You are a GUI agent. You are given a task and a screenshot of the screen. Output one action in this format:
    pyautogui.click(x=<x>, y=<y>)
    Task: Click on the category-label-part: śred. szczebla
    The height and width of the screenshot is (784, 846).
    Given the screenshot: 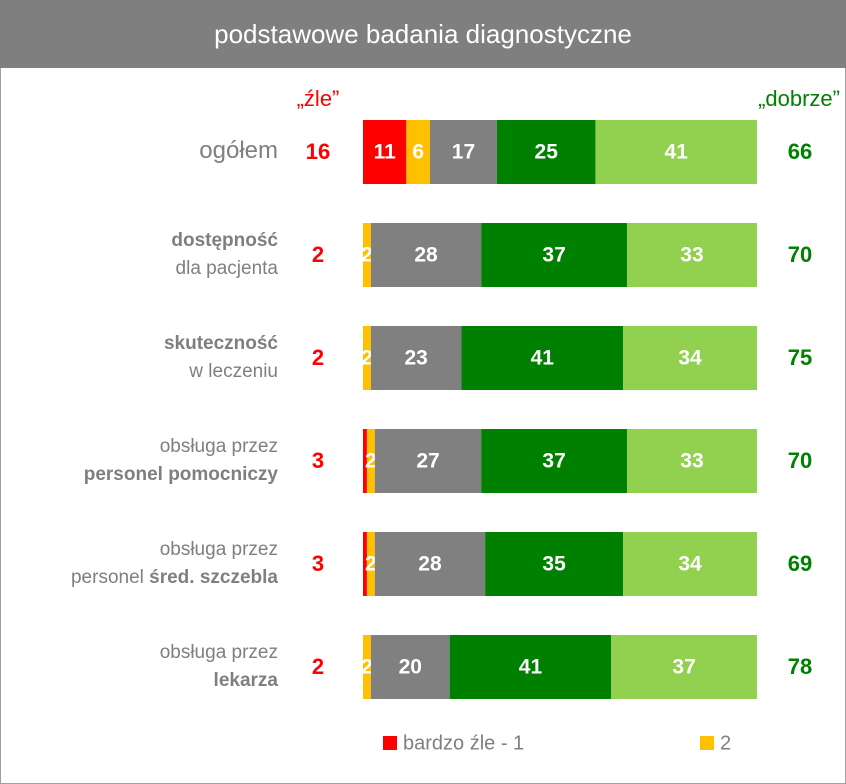 What is the action you would take?
    pyautogui.click(x=213, y=577)
    